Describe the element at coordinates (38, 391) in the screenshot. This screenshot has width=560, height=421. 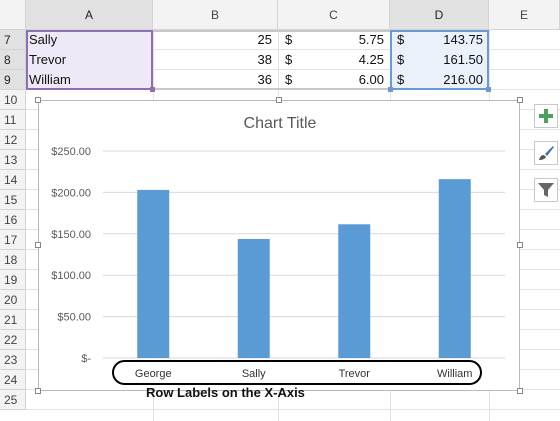
I see `chart-resize-handle-bottom-left` at that location.